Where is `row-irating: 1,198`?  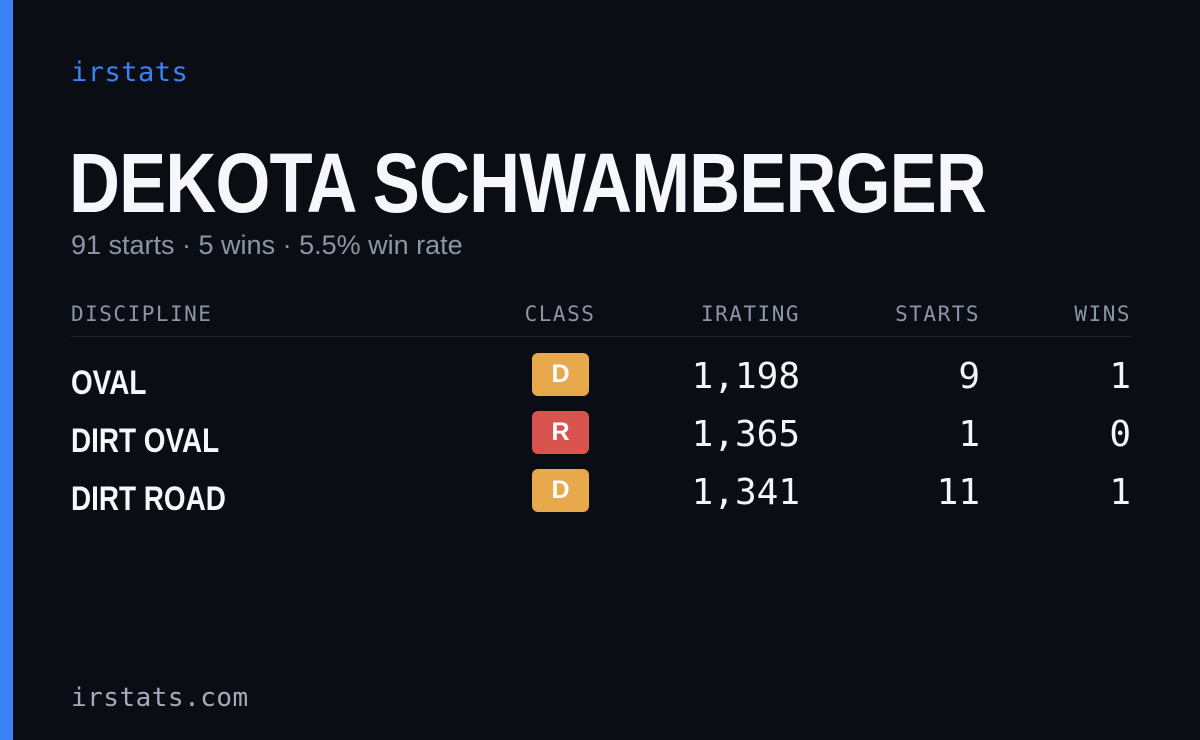
row-irating: 1,198 is located at coordinates (745, 376).